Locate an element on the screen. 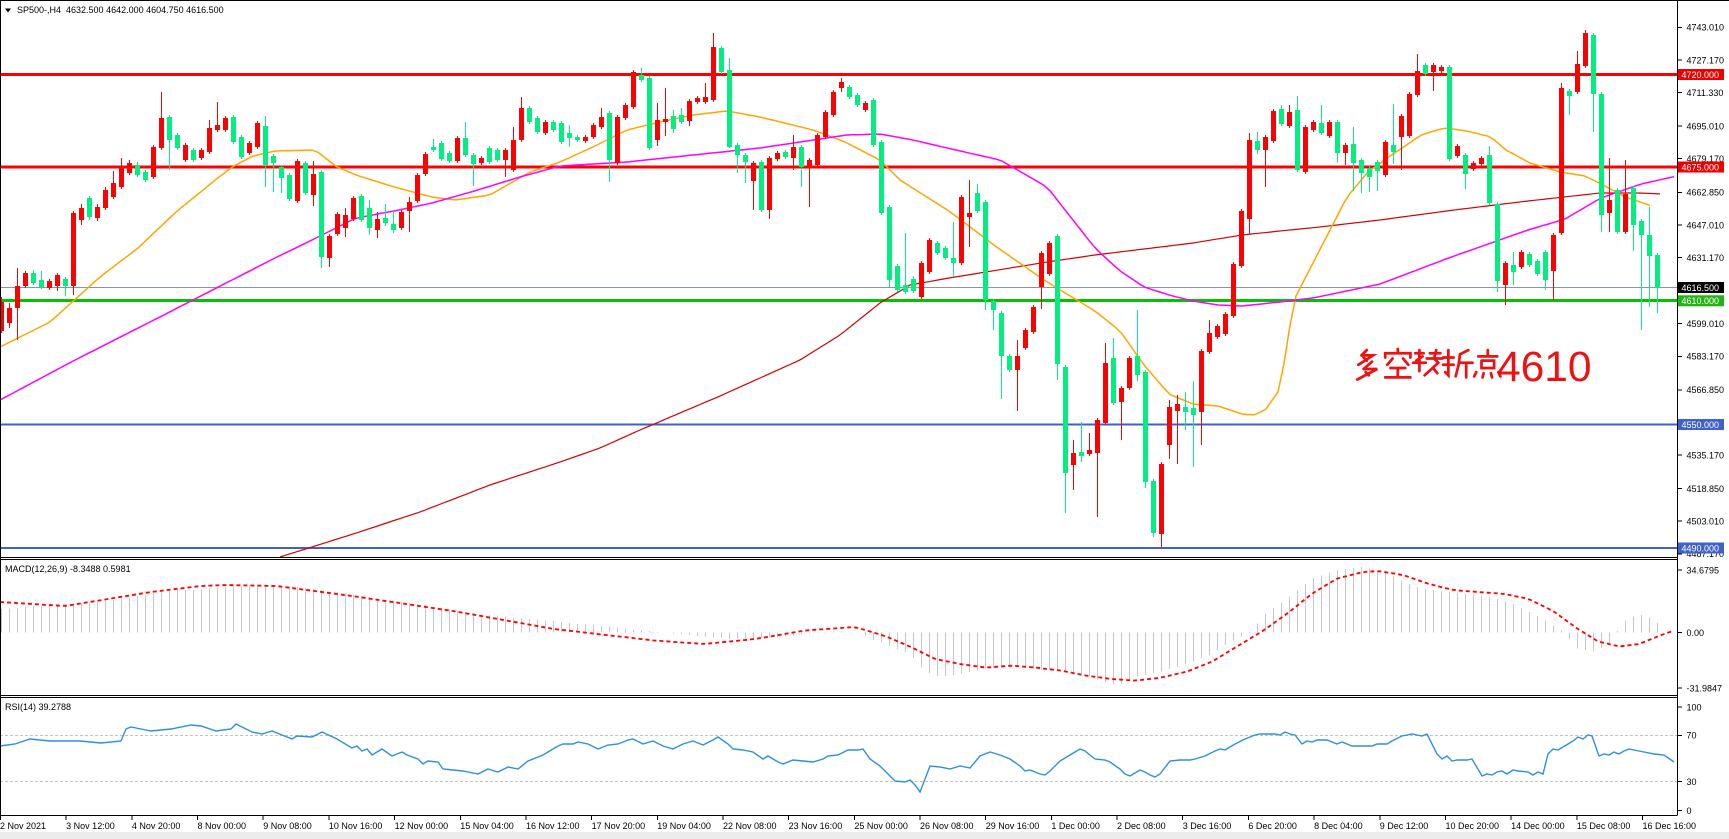 This screenshot has width=1729, height=839. svg-text: 8 Dec 04:00 is located at coordinates (1338, 826).